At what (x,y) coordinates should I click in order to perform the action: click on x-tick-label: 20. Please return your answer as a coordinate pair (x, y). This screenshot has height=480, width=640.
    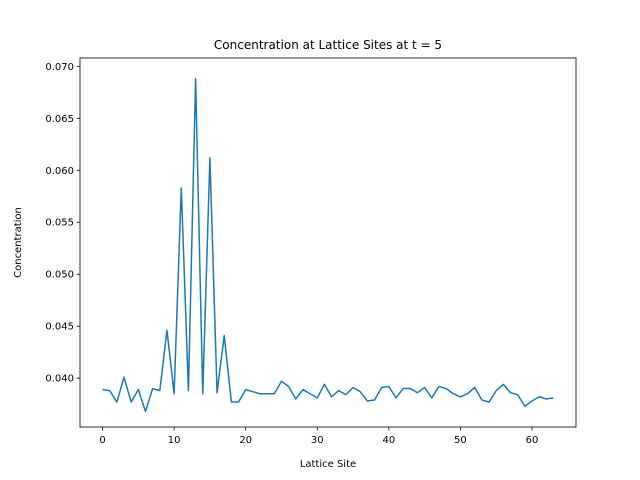
    Looking at the image, I should click on (245, 440).